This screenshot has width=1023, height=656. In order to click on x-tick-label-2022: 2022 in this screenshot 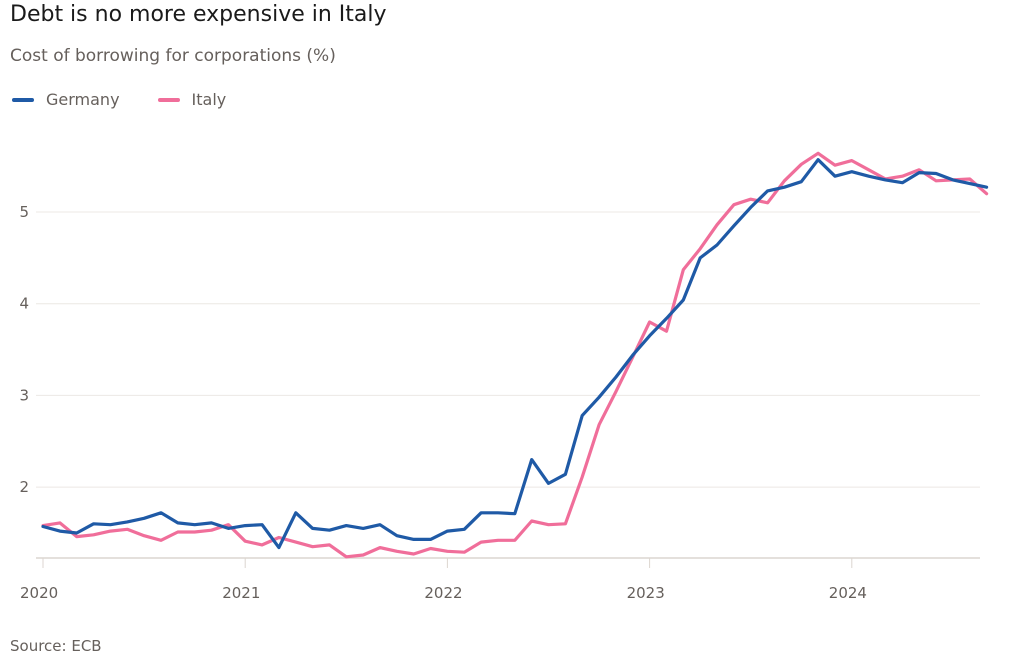, I will do `click(443, 593)`.